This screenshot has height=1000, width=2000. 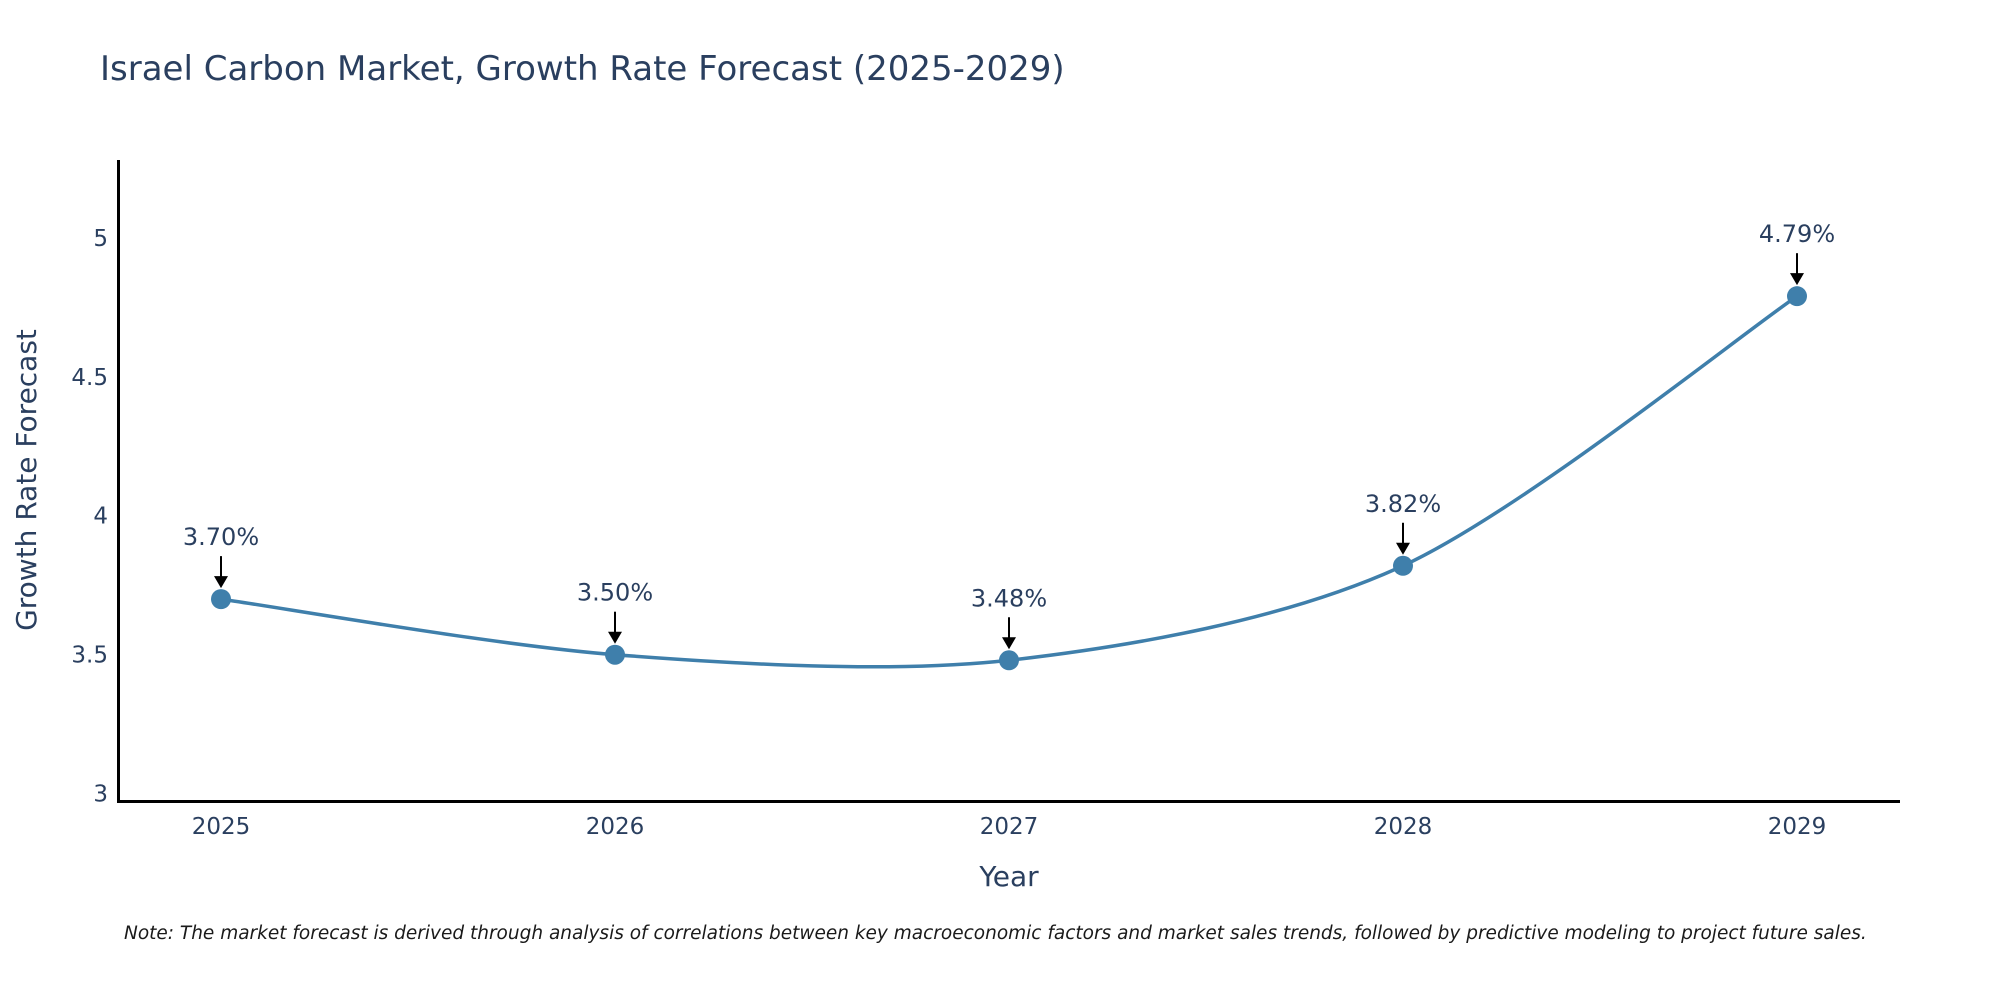 I want to click on y-axis-title: Growth Rate Forecast, so click(x=26, y=480).